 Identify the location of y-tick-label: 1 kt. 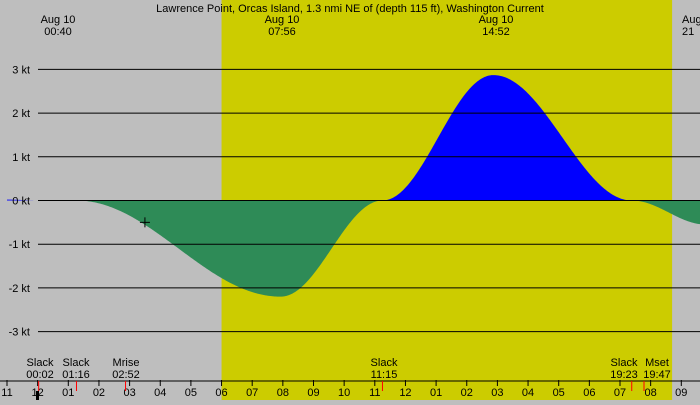
(21, 158).